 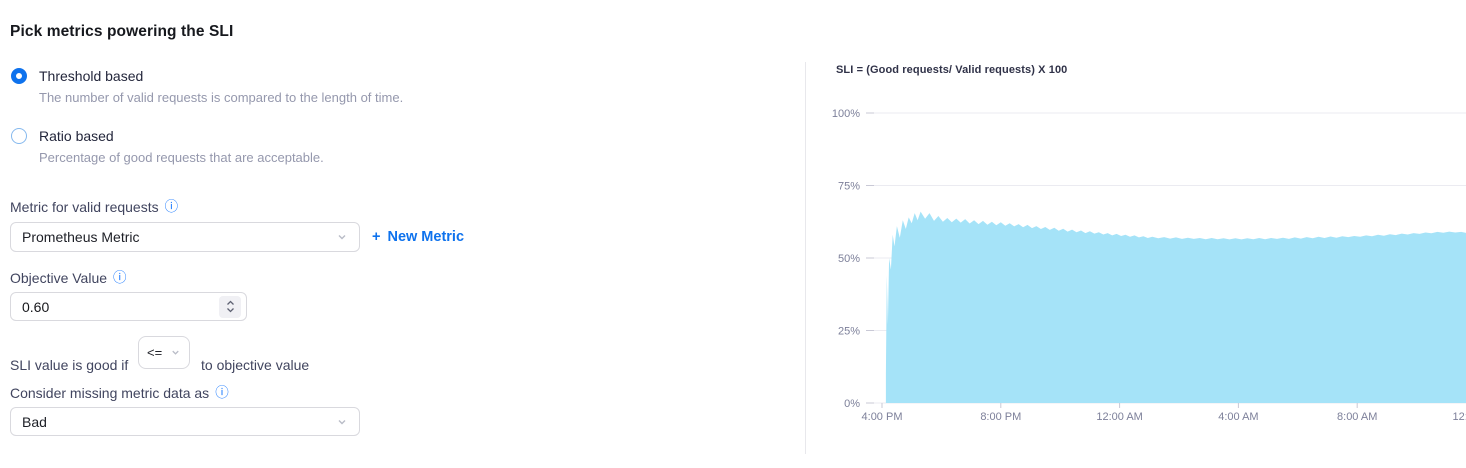 What do you see at coordinates (1459, 417) in the screenshot?
I see `svg-text: 12:00 PM` at bounding box center [1459, 417].